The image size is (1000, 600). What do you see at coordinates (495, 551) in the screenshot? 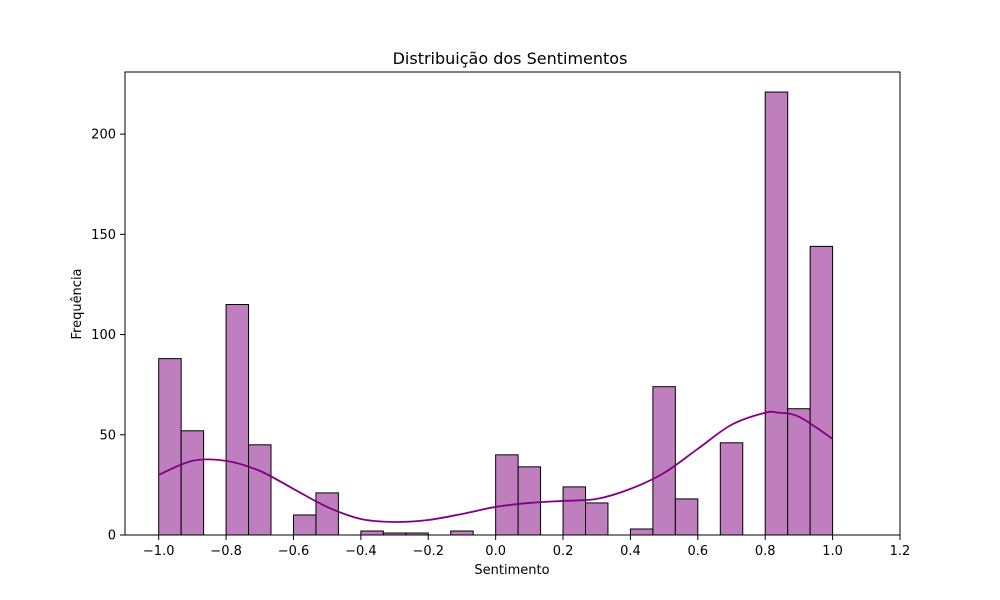
I see `x-tick-label: 0.0` at bounding box center [495, 551].